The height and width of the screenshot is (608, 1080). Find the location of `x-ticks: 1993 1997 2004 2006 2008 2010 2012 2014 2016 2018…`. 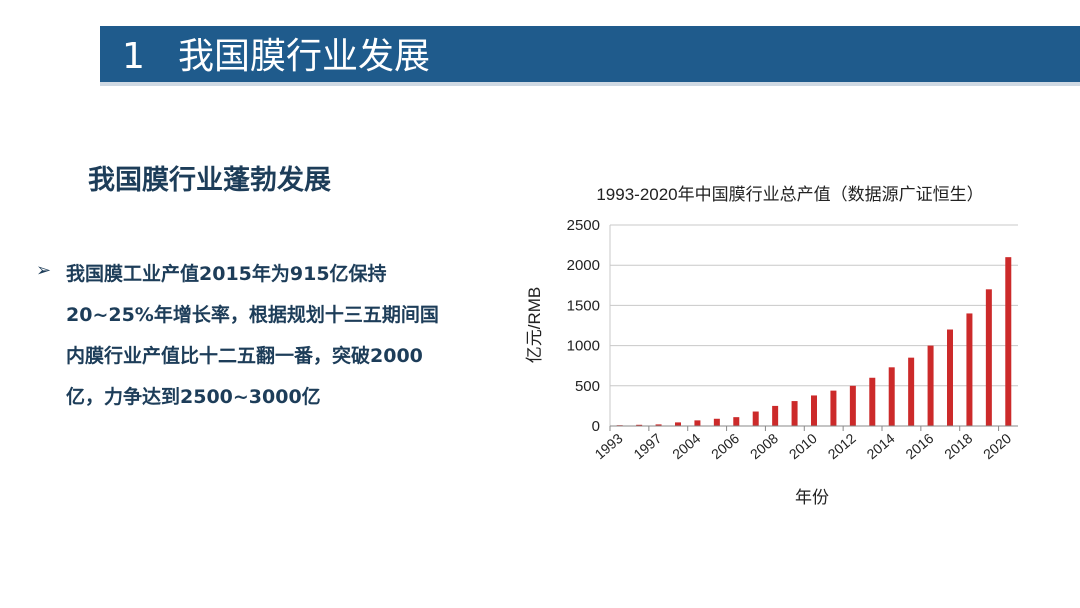

x-ticks: 1993 1997 2004 2006 2008 2010 2012 2014 2016 2018… is located at coordinates (802, 444).